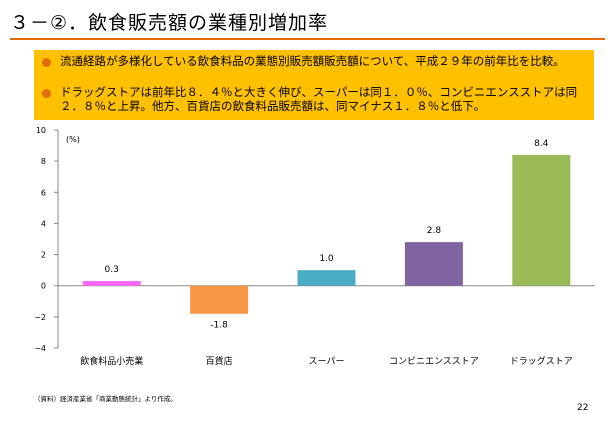  I want to click on x-tick-label: スーパー, so click(327, 361).